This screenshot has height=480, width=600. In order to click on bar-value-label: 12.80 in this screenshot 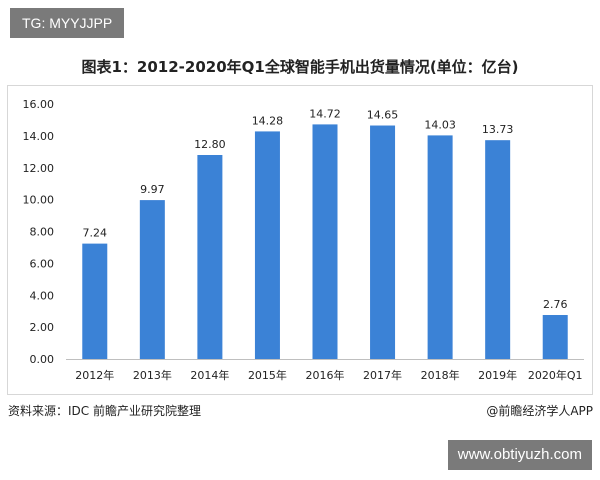, I will do `click(210, 144)`.